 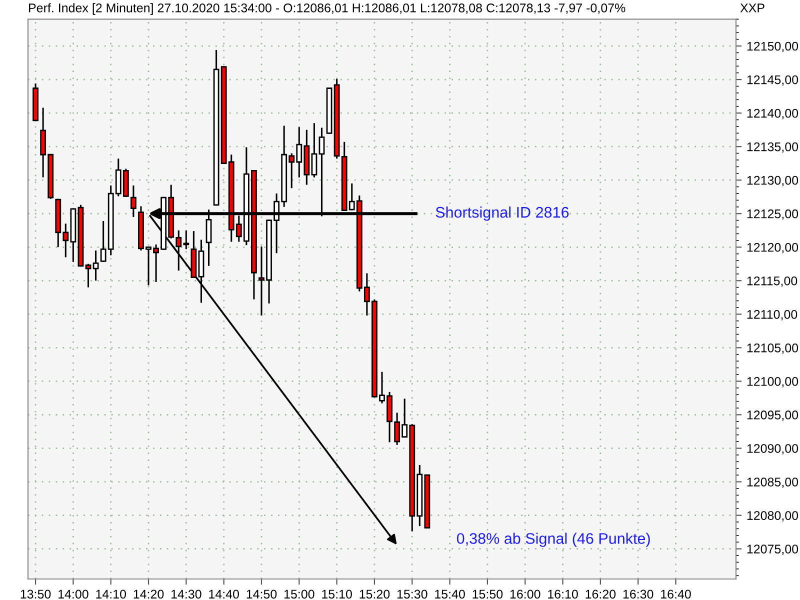 I want to click on x-tick-label: 15:10, so click(x=337, y=594).